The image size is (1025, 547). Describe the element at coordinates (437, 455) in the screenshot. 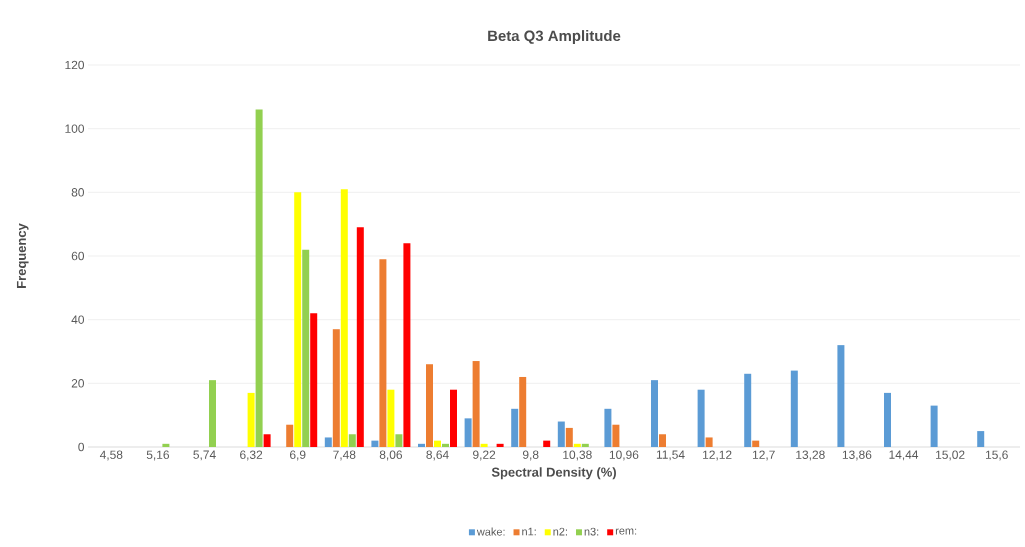

I see `x-tick-label: 8,64` at that location.